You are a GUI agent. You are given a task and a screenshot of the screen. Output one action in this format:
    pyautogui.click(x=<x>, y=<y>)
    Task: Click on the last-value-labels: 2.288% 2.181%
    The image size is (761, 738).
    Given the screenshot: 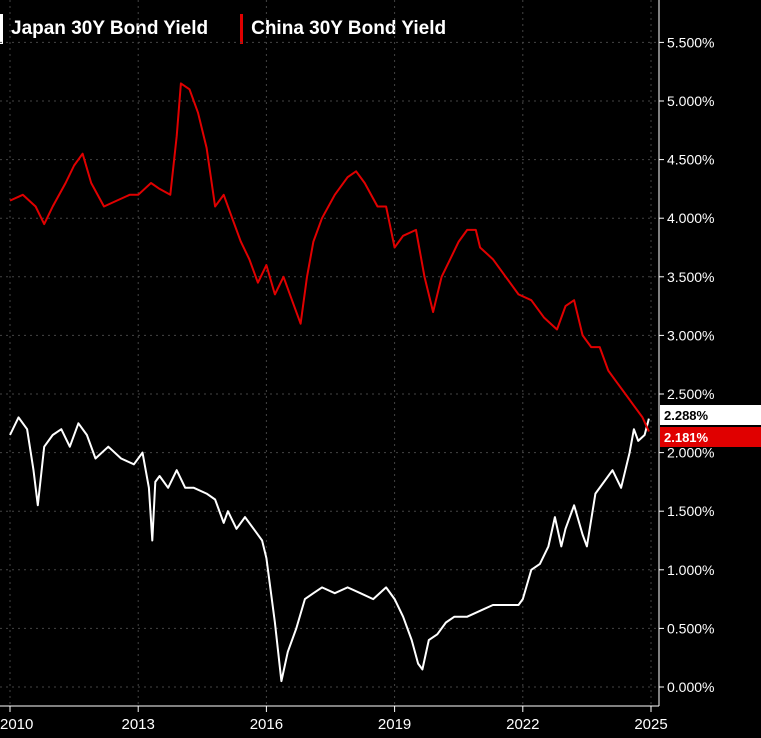 What is the action you would take?
    pyautogui.click(x=710, y=426)
    